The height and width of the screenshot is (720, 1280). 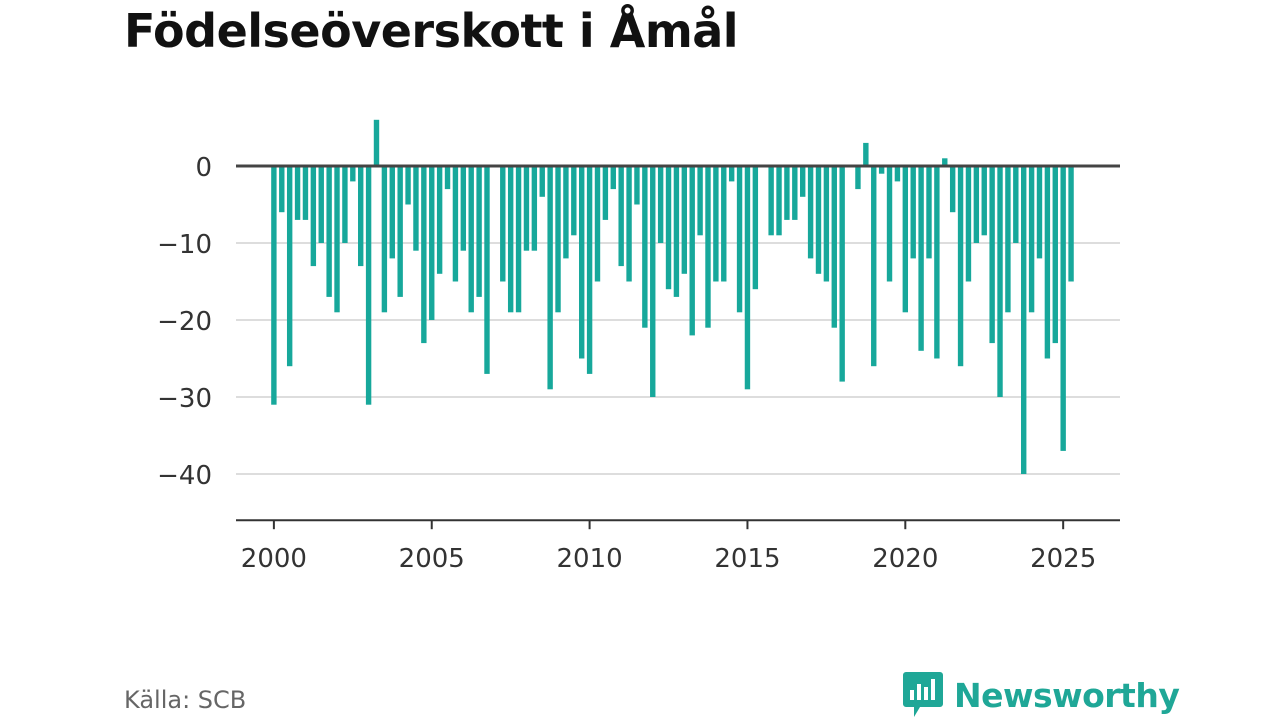 What do you see at coordinates (431, 31) in the screenshot?
I see `chart-title: Födelseöverskott i Åmål` at bounding box center [431, 31].